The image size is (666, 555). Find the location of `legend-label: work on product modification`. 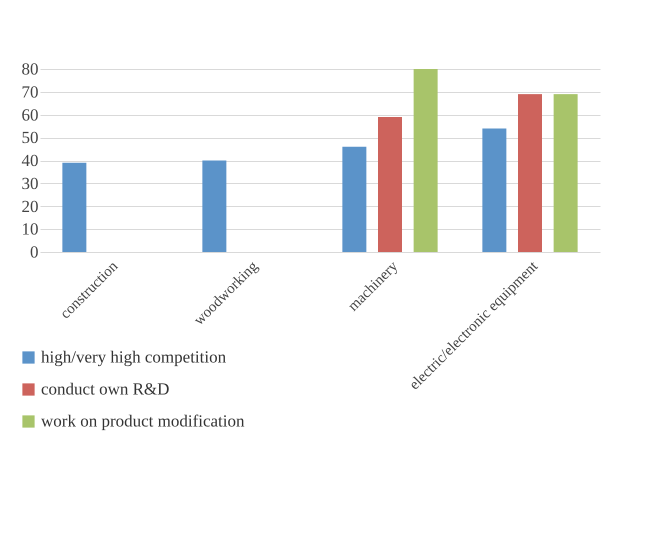

legend-label: work on product modification is located at coordinates (143, 421).